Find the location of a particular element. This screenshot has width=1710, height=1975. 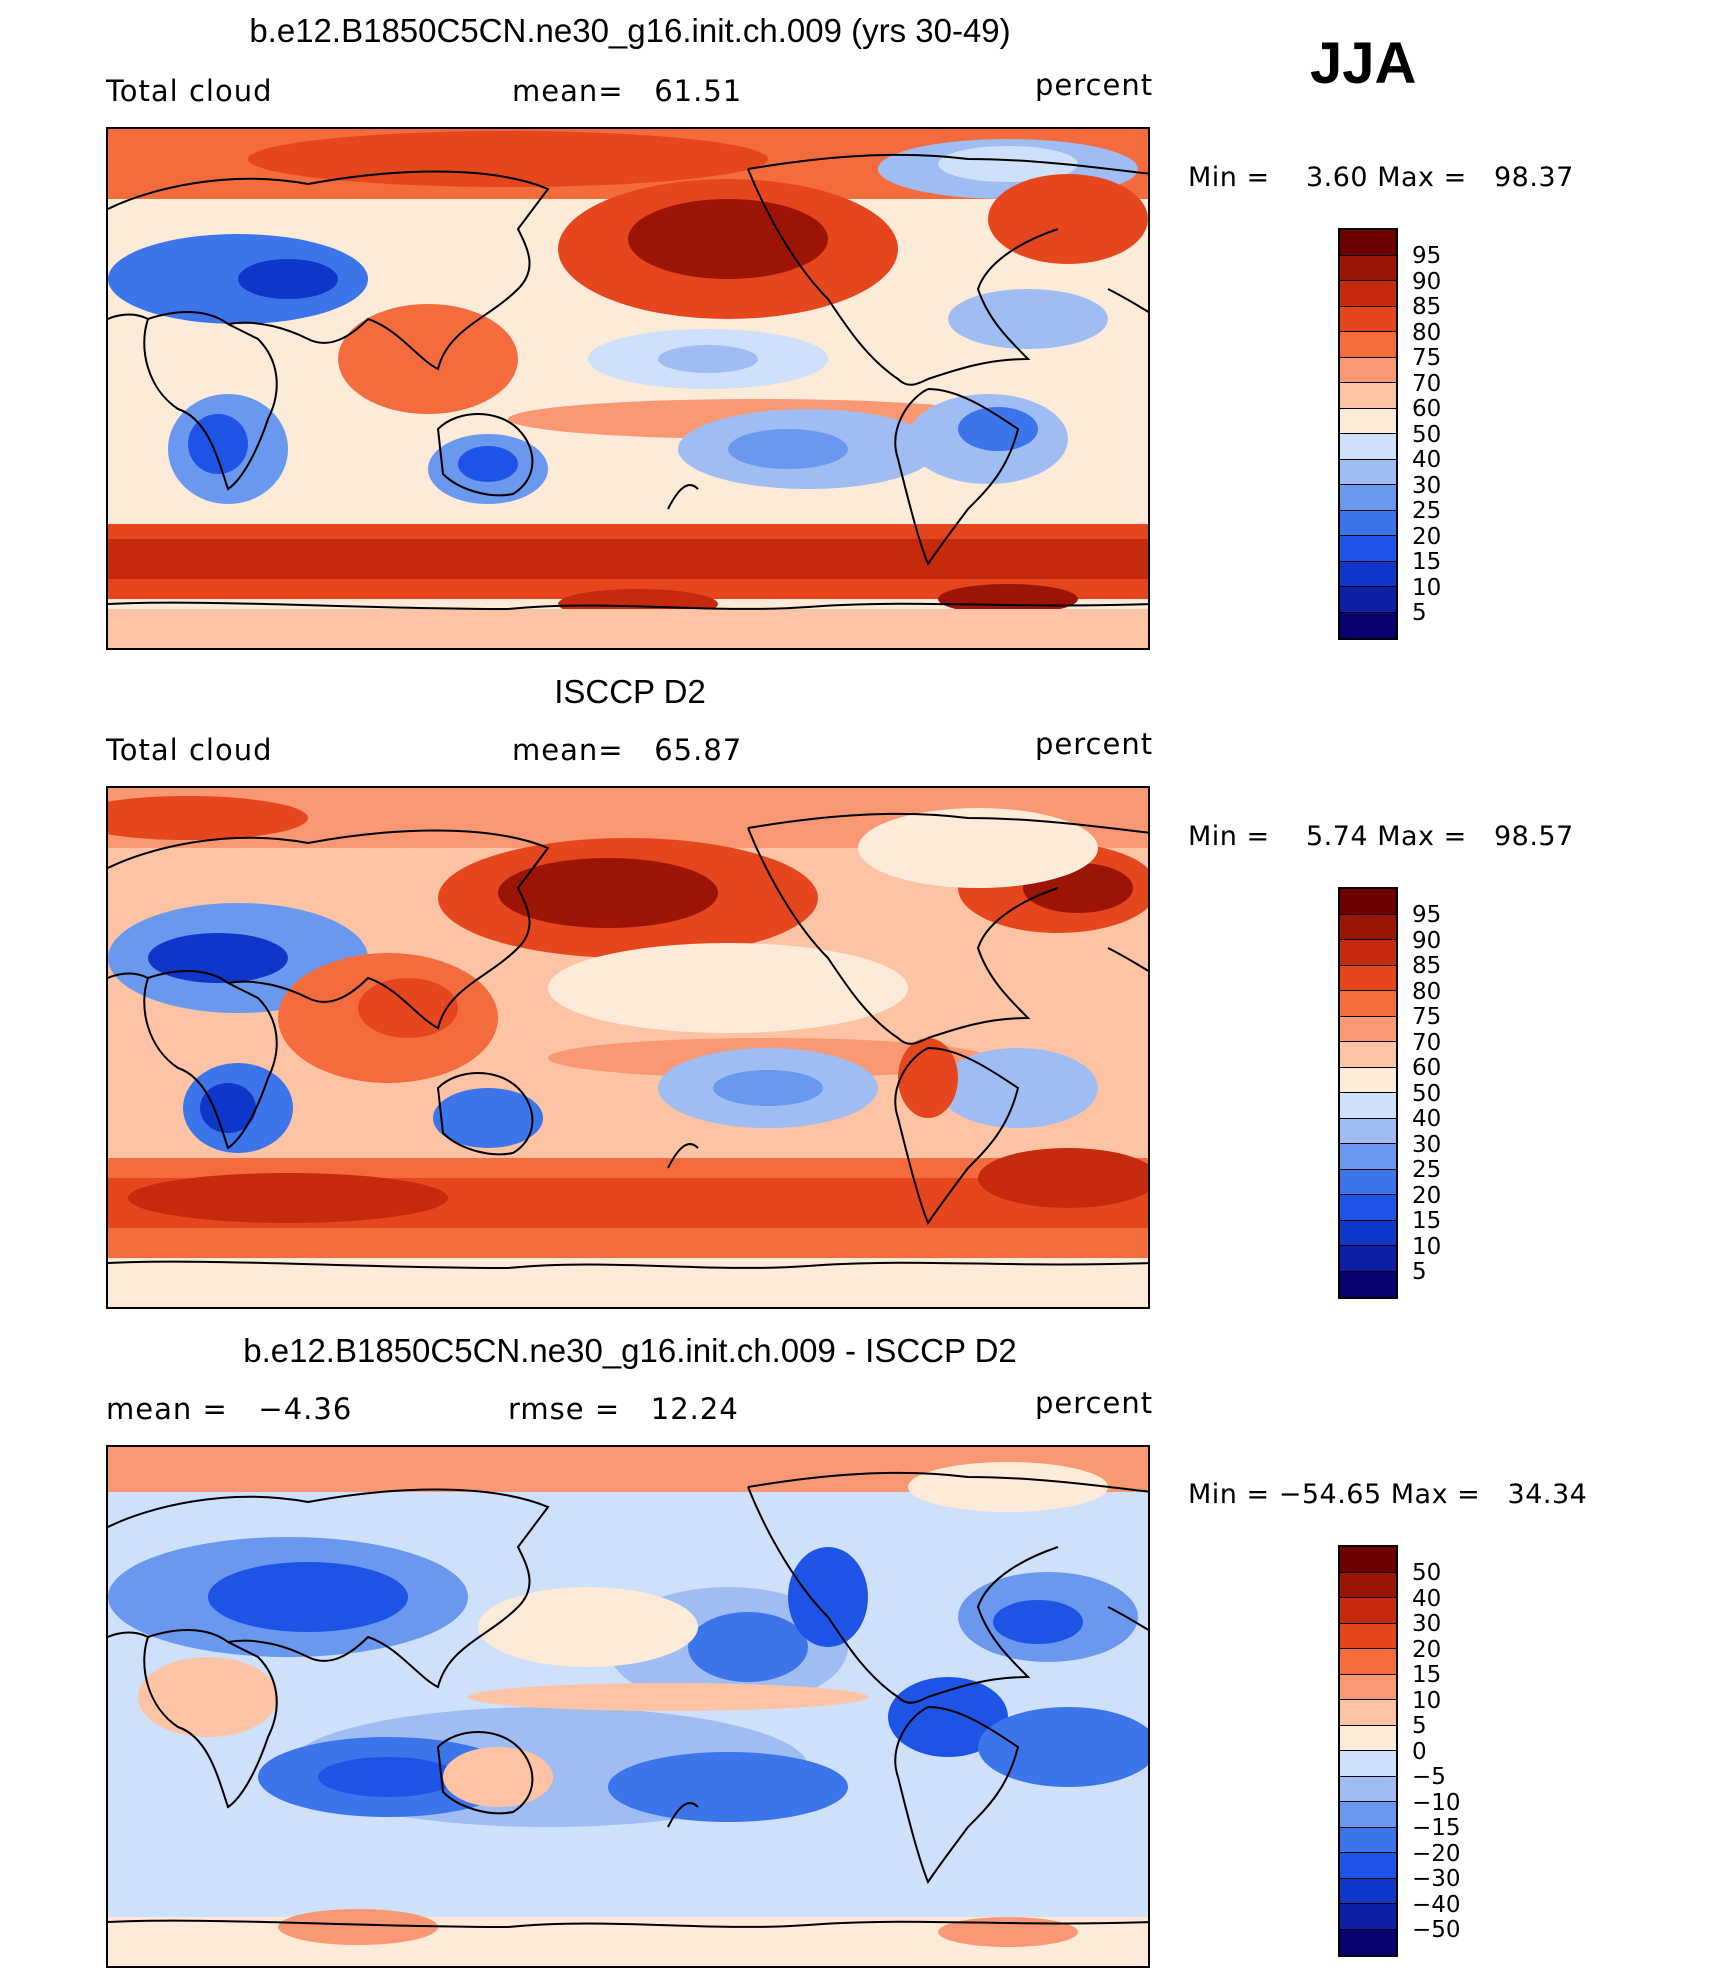

panel-1-min-value: 3.60 is located at coordinates (1337, 177).